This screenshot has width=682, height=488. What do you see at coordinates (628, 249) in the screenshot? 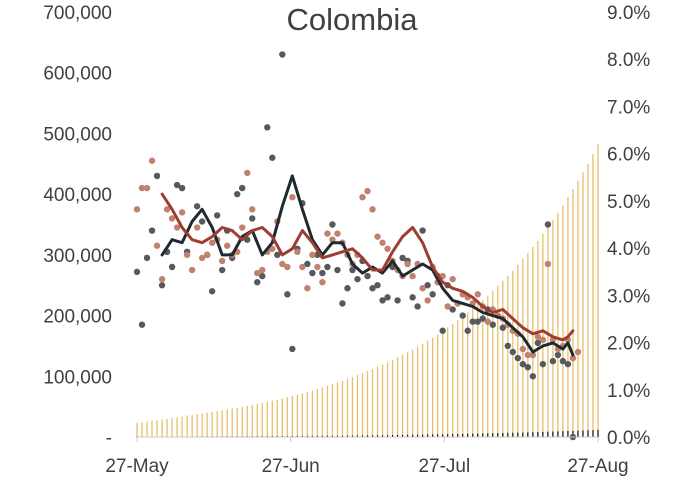
I see `right-tick-label: 4.0%` at bounding box center [628, 249].